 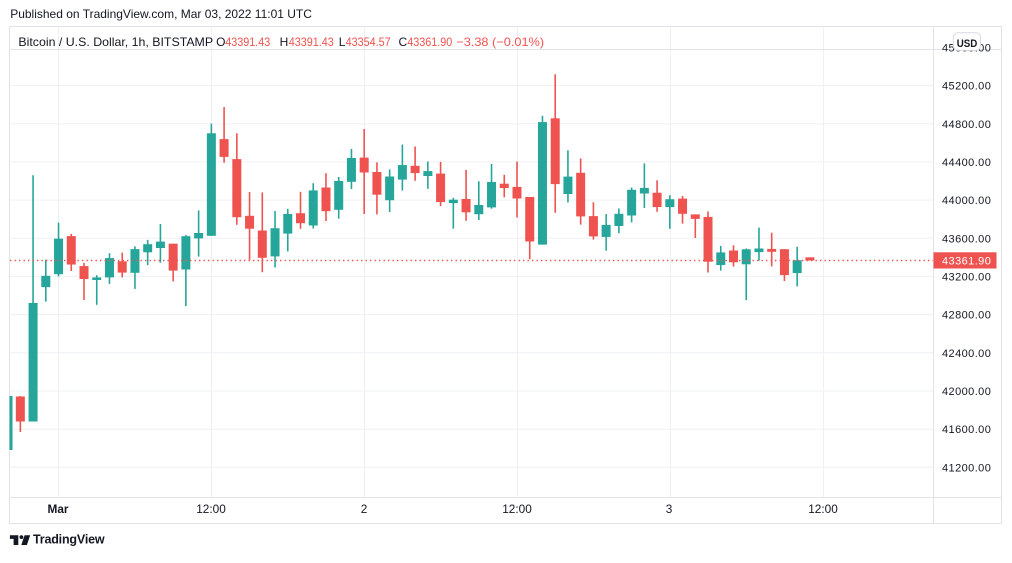 I want to click on svg-text: USD, so click(x=967, y=44).